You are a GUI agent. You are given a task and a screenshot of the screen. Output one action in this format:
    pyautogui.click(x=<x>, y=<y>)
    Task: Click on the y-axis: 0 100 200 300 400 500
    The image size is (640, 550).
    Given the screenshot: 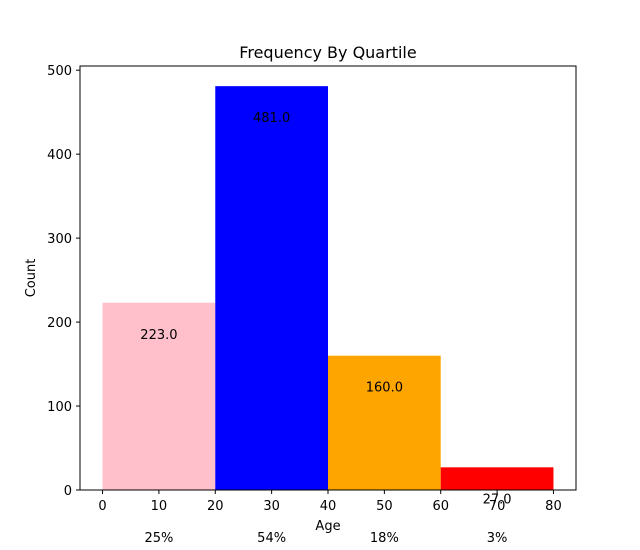 What is the action you would take?
    pyautogui.click(x=63, y=281)
    